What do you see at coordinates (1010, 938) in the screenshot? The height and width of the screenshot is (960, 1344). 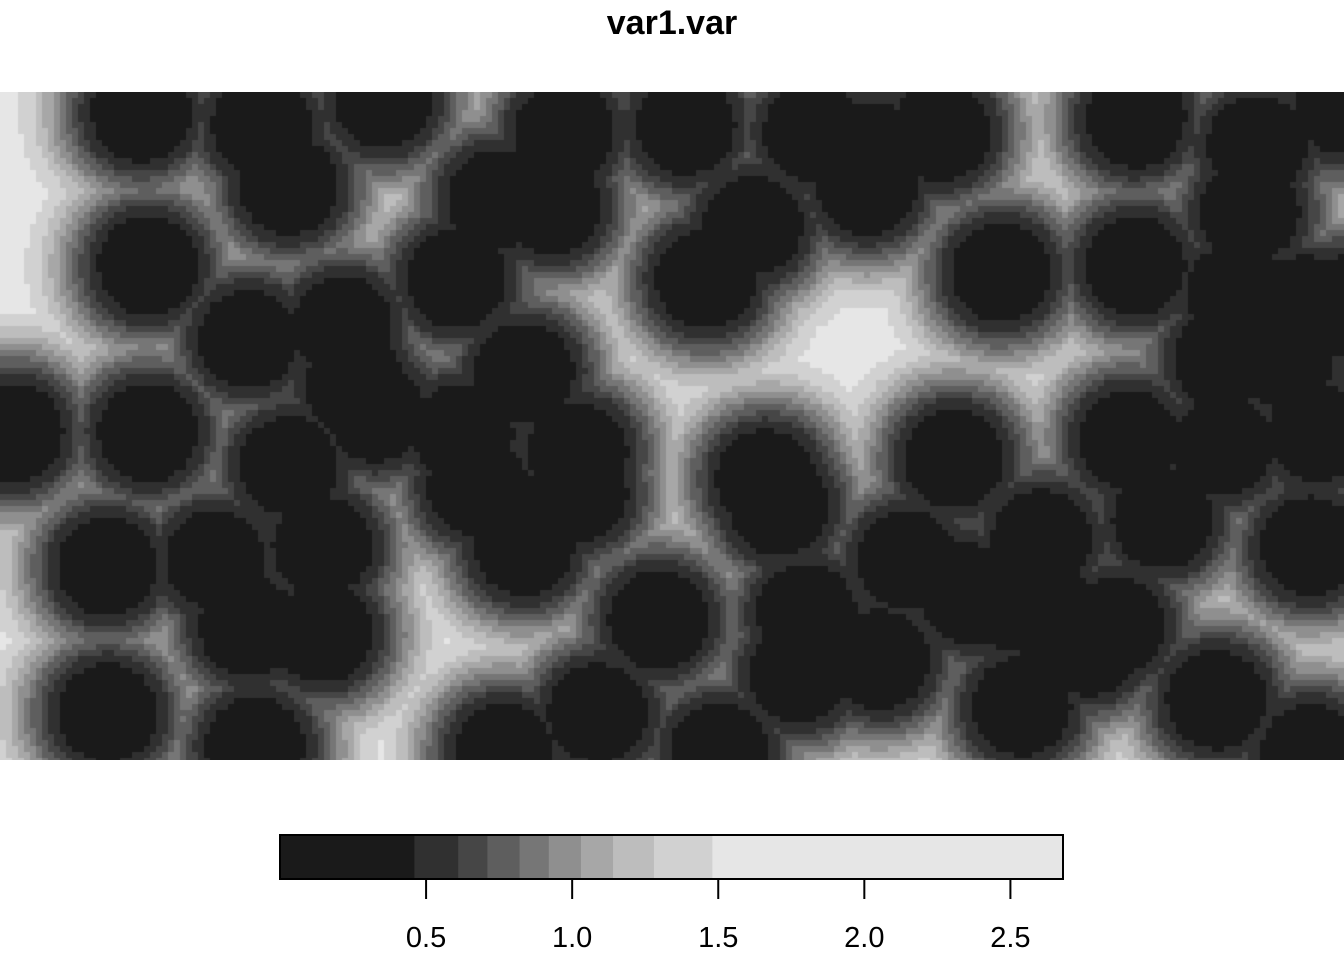 I see `colorbar-tick-label: 2.5` at bounding box center [1010, 938].